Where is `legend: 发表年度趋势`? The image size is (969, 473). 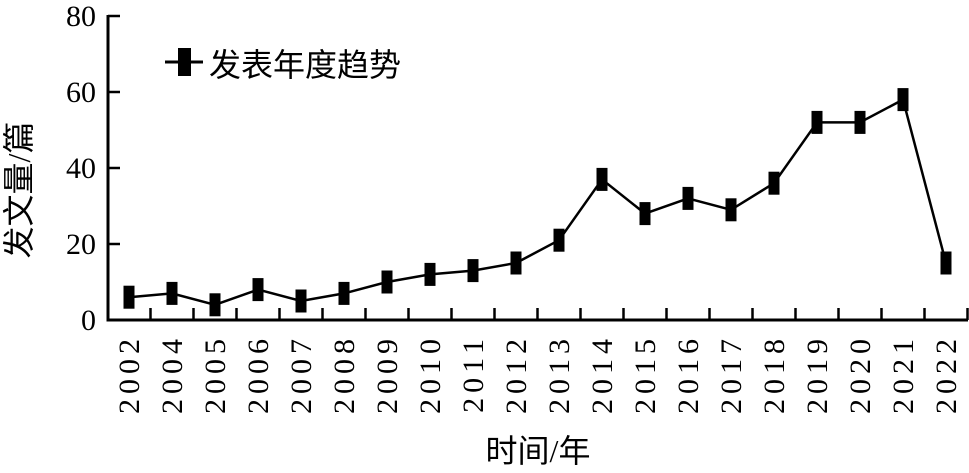
legend: 发表年度趋势 is located at coordinates (283, 65).